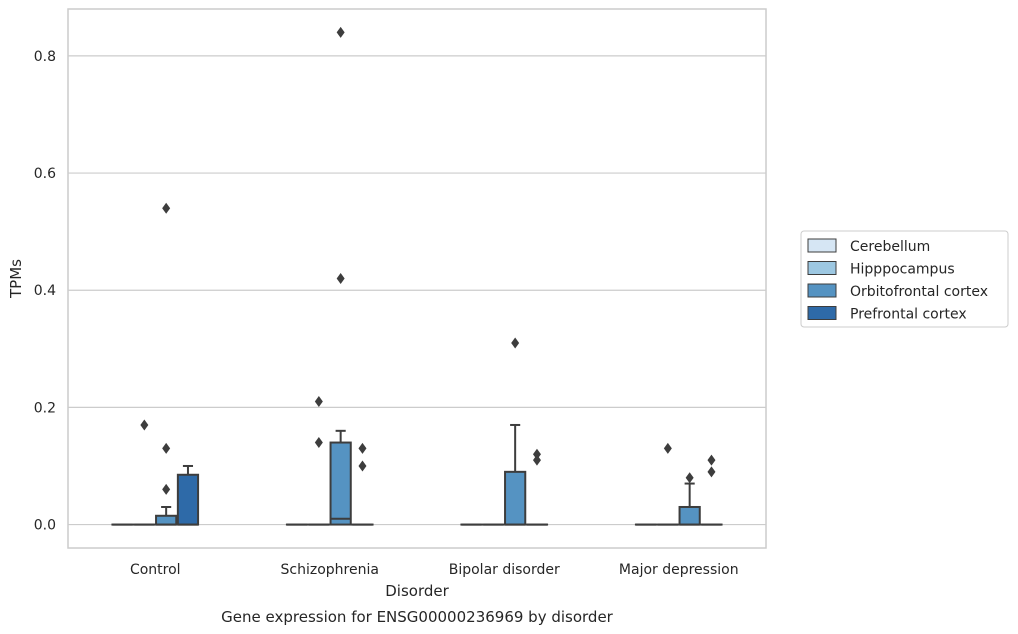 This screenshot has width=1018, height=634. I want to click on y-tick-label: 0.0, so click(45, 526).